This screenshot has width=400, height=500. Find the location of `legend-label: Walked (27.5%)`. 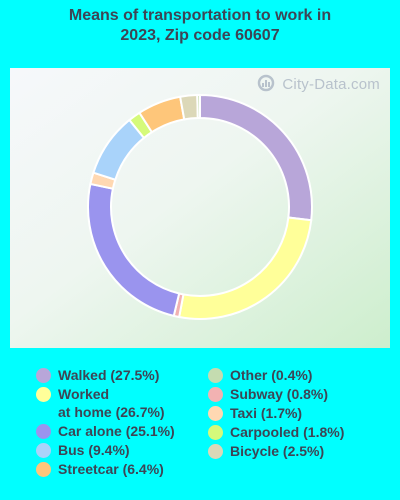

legend-label: Walked (27.5%) is located at coordinates (109, 375).